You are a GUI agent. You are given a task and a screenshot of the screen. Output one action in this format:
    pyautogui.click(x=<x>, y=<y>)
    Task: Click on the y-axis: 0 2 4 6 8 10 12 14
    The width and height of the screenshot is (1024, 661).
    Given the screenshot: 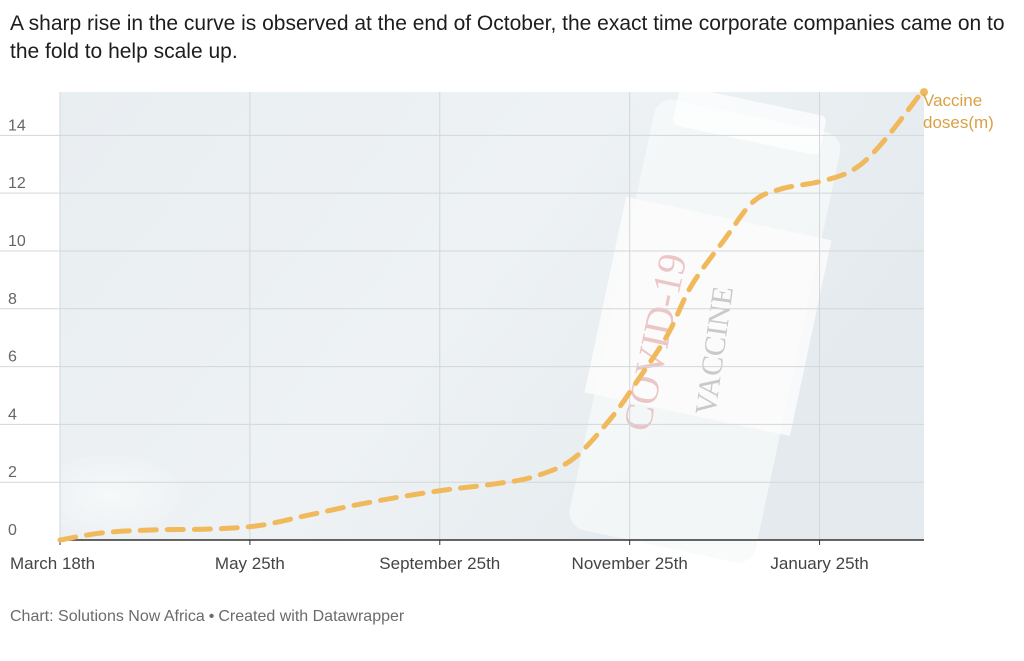 What is the action you would take?
    pyautogui.click(x=17, y=328)
    